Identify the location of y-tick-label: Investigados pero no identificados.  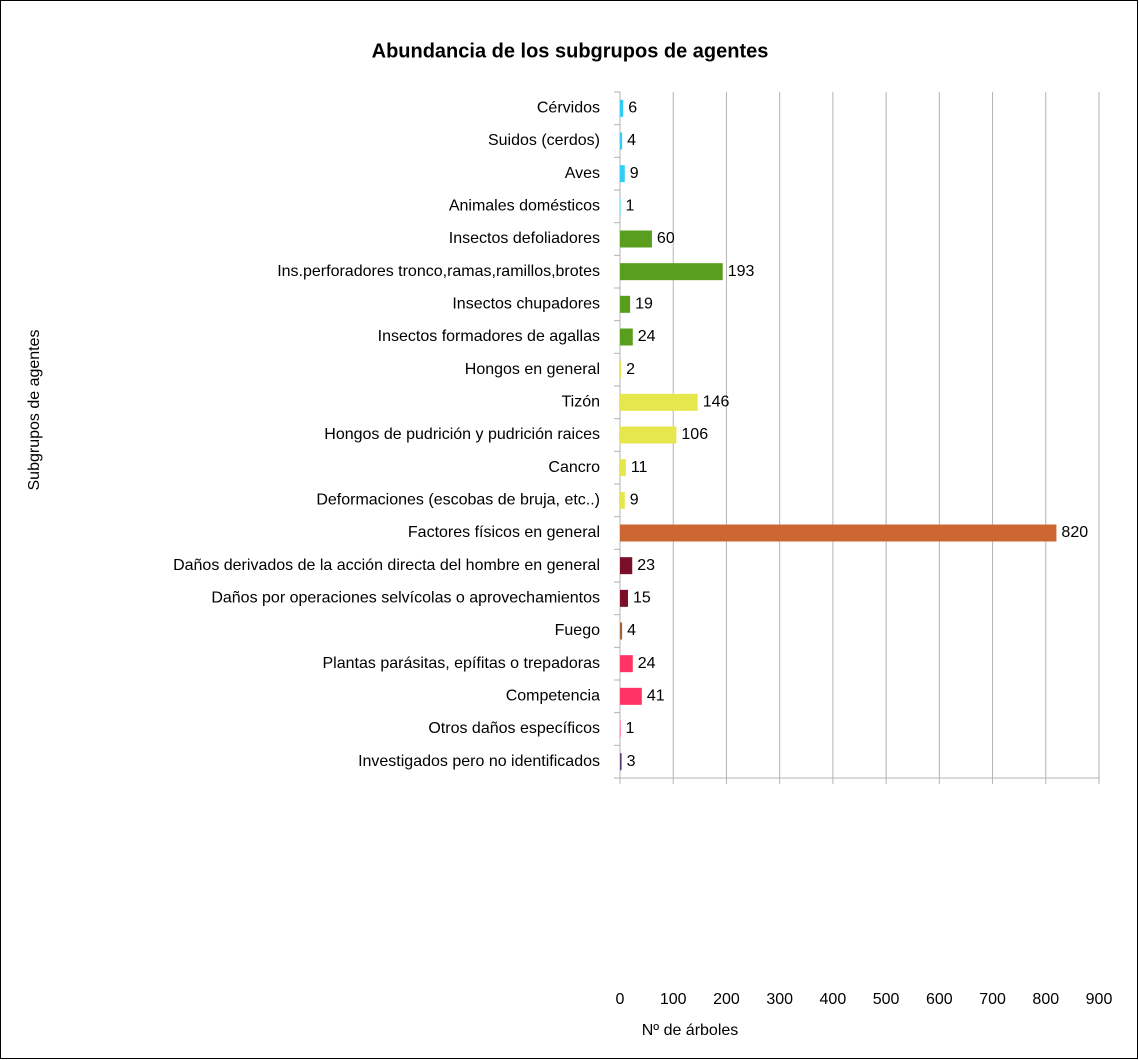
(479, 761).